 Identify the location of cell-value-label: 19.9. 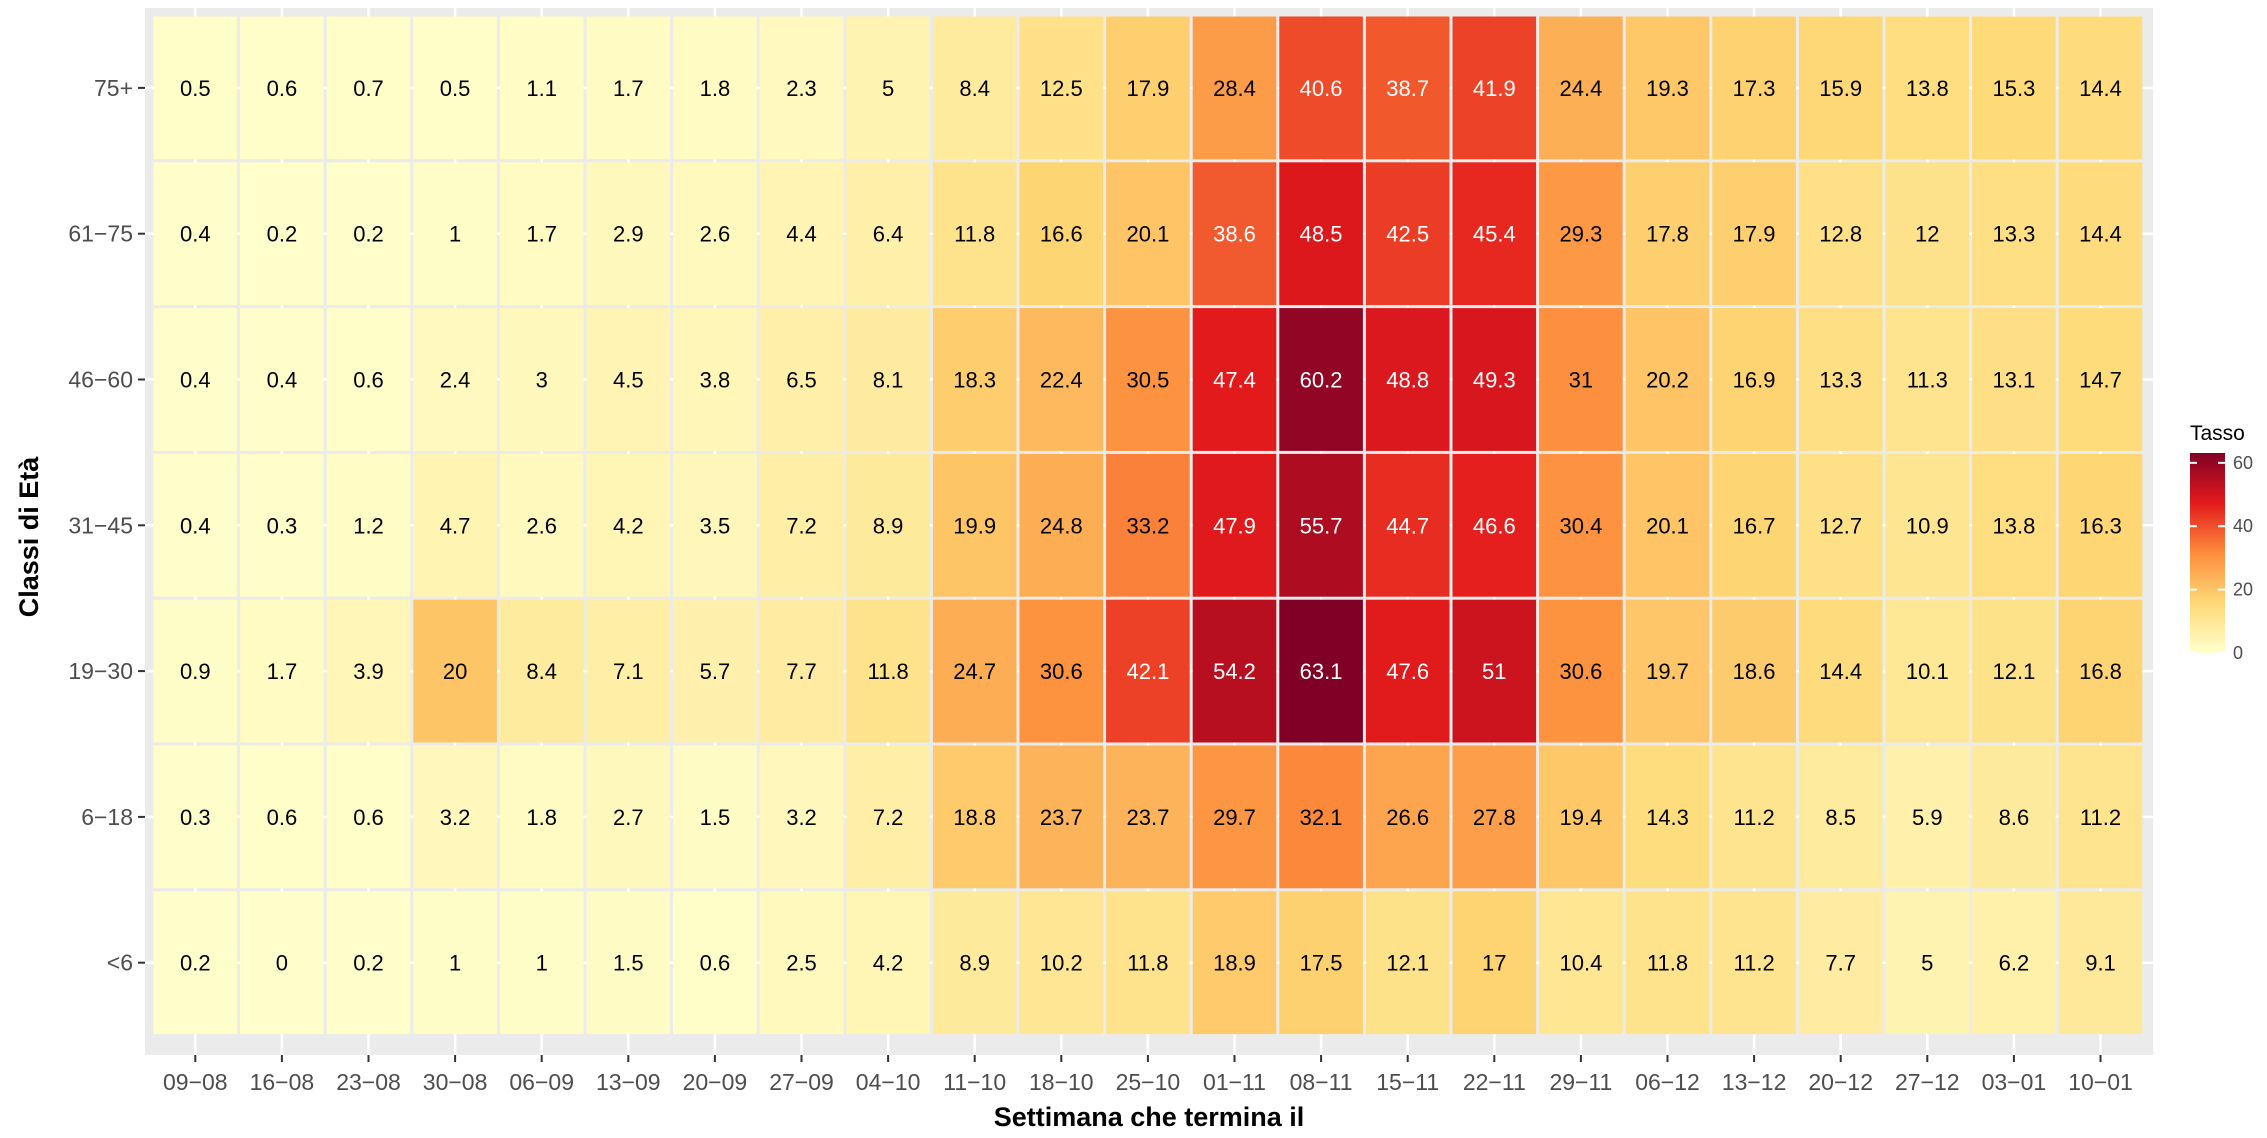
(974, 525).